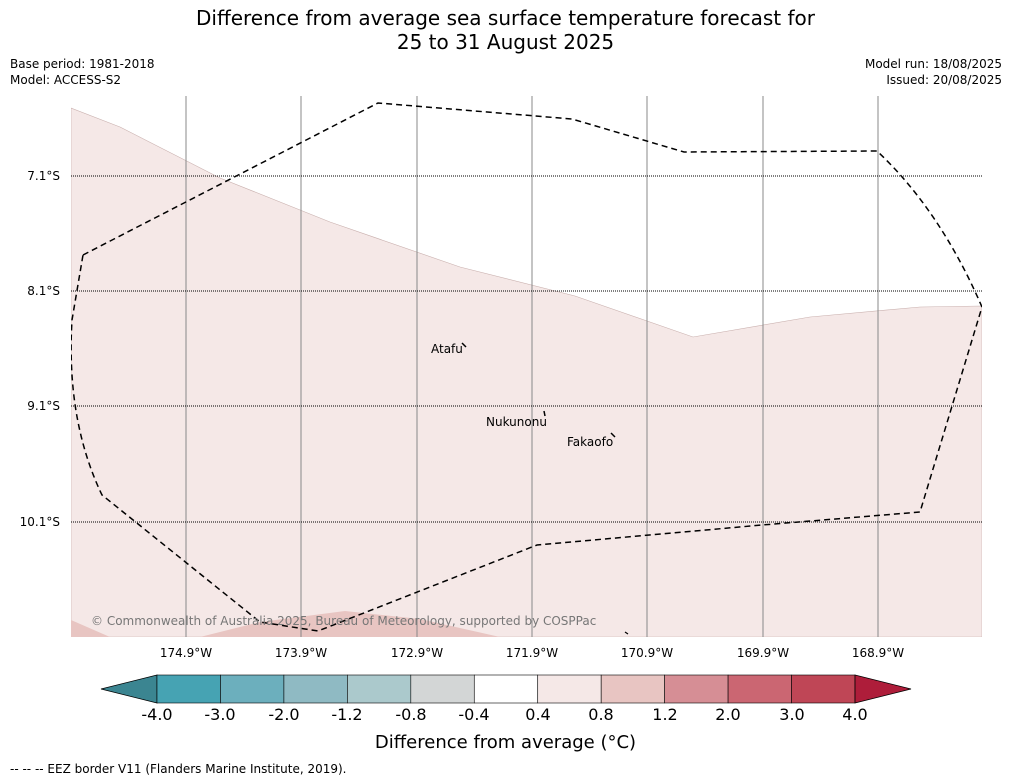 The image size is (1011, 781). I want to click on anomaly-region-darker-mid, so click(350, 624).